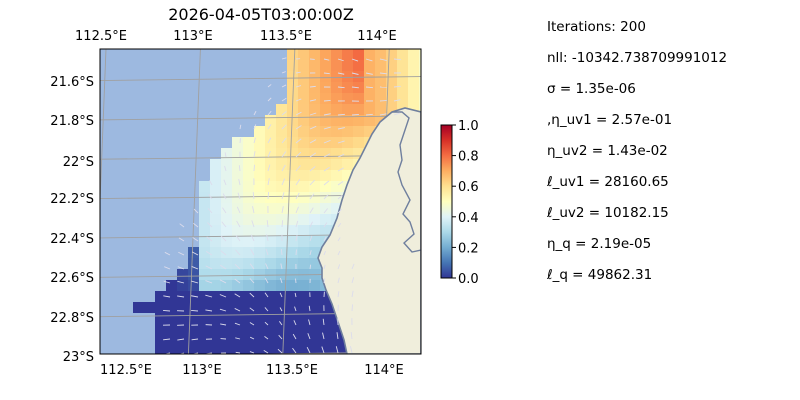  Describe the element at coordinates (72, 121) in the screenshot. I see `y-tick-label: 21.8°S` at that location.